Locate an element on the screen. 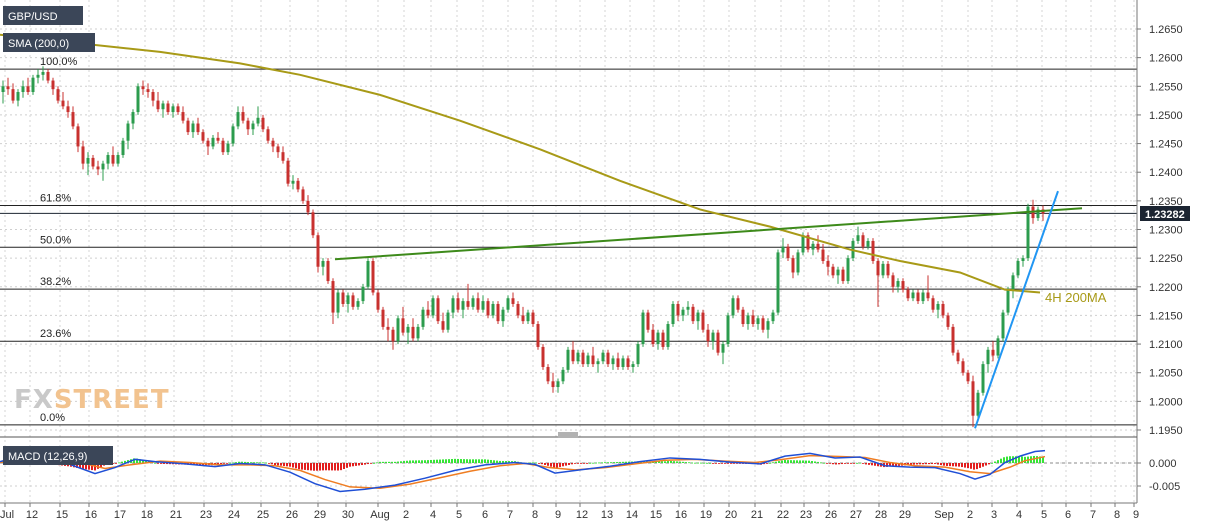 This screenshot has width=1207, height=526. time-tick-label: Jul is located at coordinates (7, 515).